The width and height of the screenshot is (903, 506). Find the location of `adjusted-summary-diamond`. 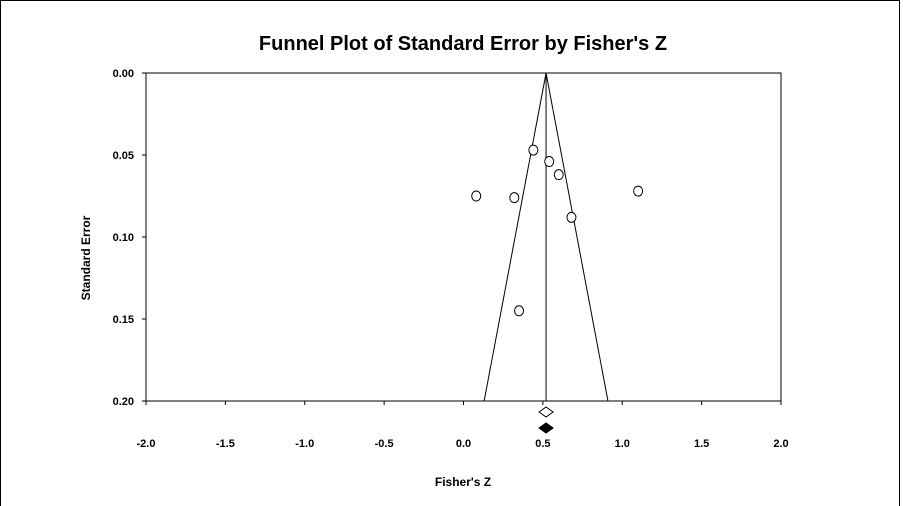

adjusted-summary-diamond is located at coordinates (546, 428).